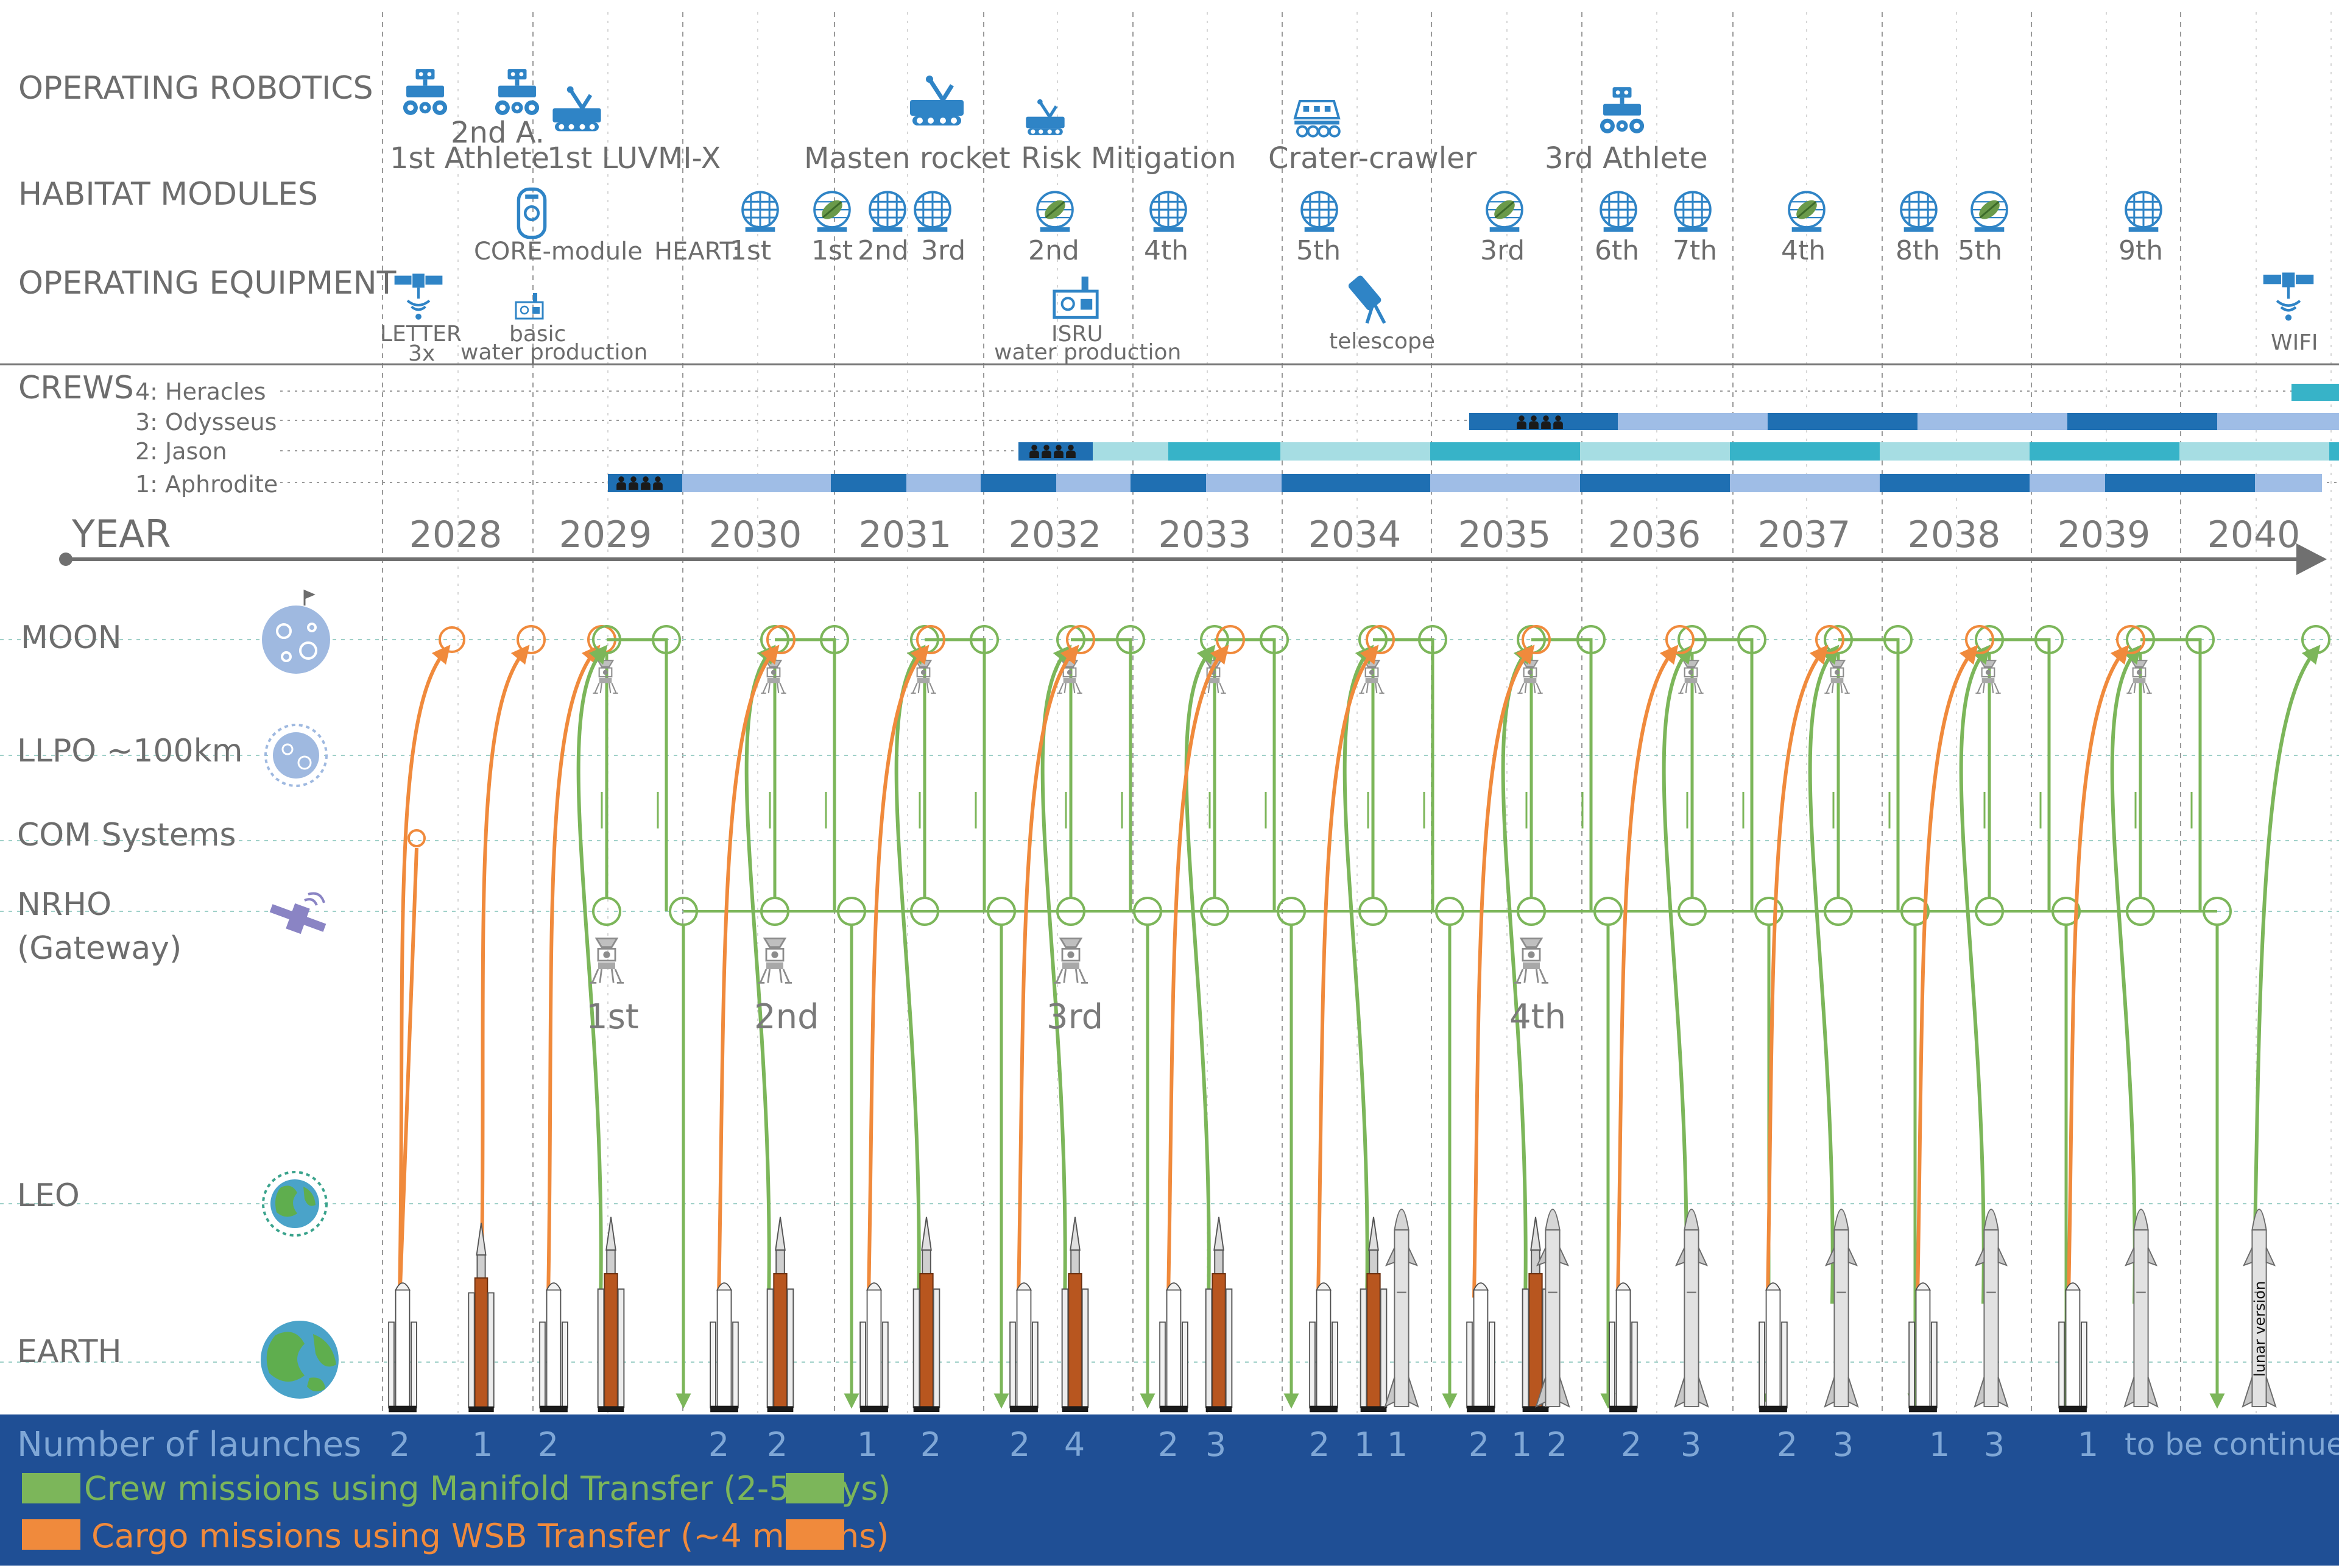 The width and height of the screenshot is (2339, 1568). Describe the element at coordinates (129, 751) in the screenshot. I see `level-label-llpo: LLPO ~100km` at that location.